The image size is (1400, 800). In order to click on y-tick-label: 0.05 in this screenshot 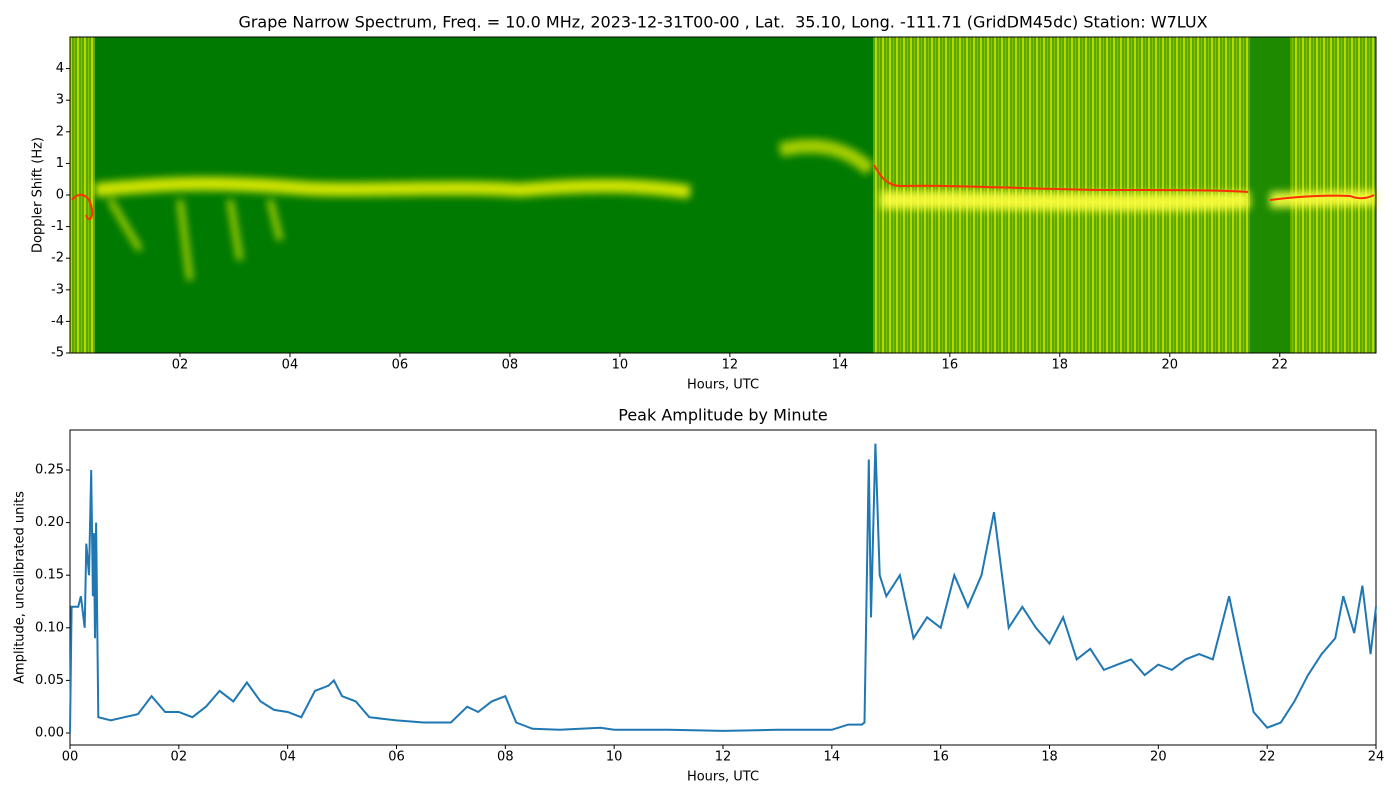, I will do `click(49, 680)`.